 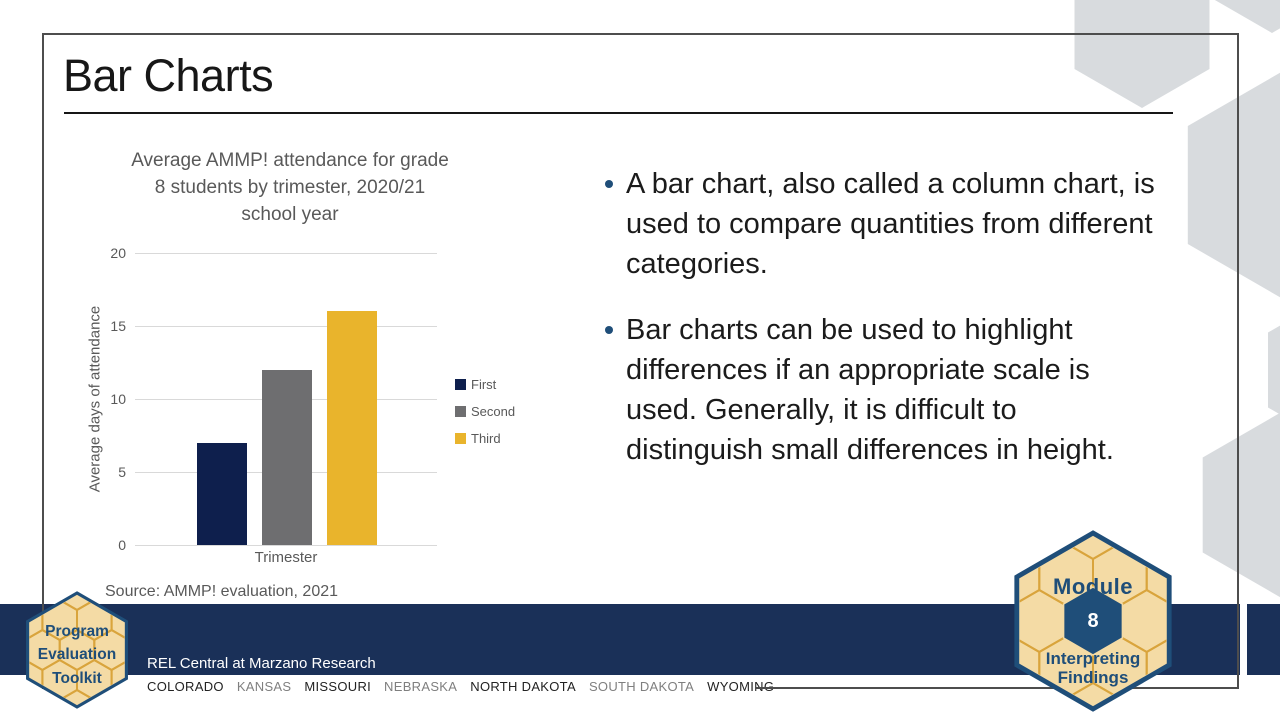 I want to click on footer-bar-gap, so click(x=1243, y=639).